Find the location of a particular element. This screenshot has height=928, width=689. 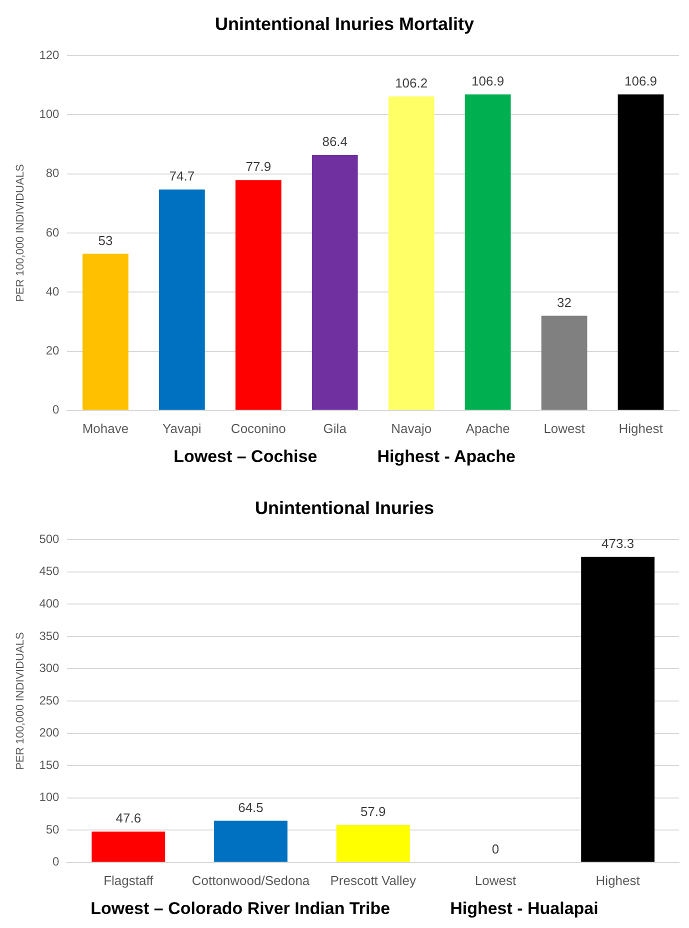

y-tick-label: 150 is located at coordinates (49, 765).